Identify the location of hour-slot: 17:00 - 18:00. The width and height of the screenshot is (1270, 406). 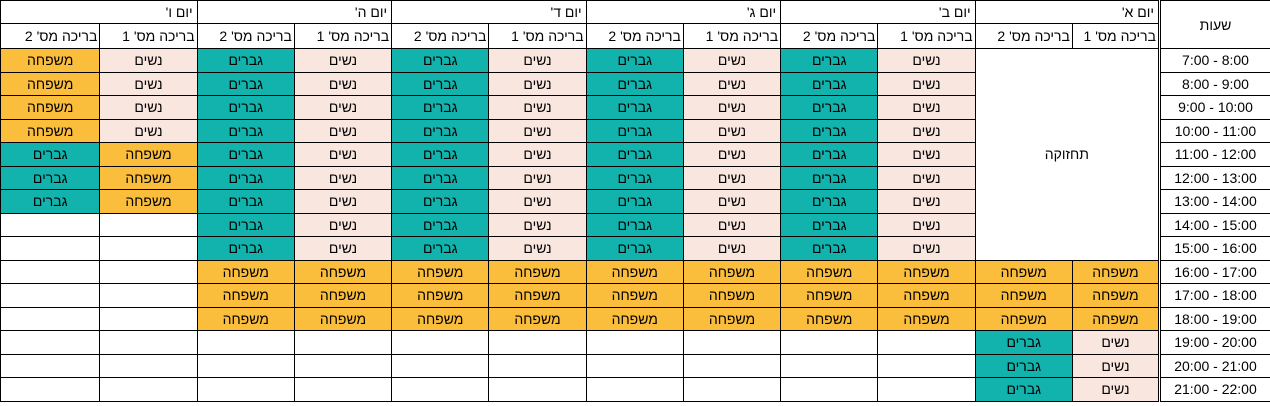
(1215, 295).